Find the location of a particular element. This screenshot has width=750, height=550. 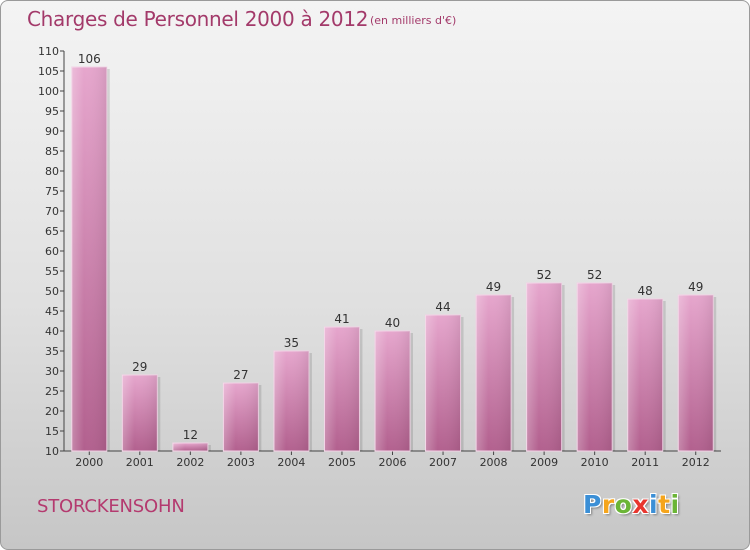

x-tick-label: 2005 is located at coordinates (342, 462).